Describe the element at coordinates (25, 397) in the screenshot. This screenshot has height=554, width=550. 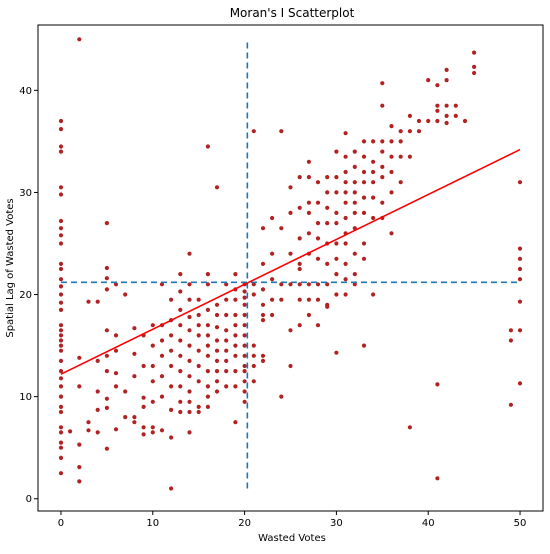
I see `y-tick-label: 10` at that location.